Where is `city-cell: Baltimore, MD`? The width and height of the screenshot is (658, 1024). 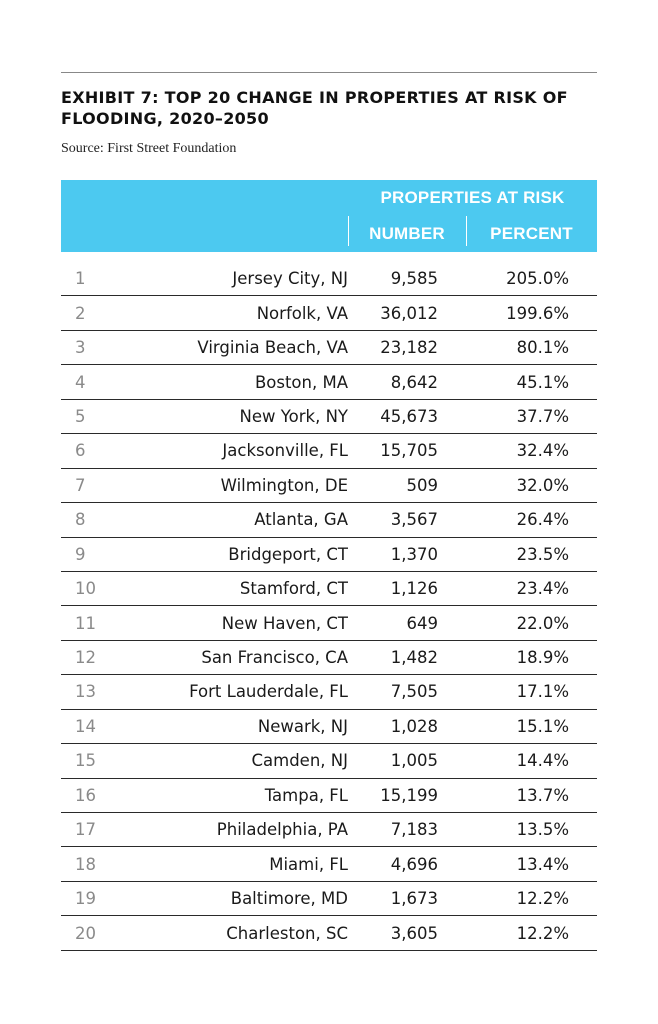
city-cell: Baltimore, MD is located at coordinates (289, 899).